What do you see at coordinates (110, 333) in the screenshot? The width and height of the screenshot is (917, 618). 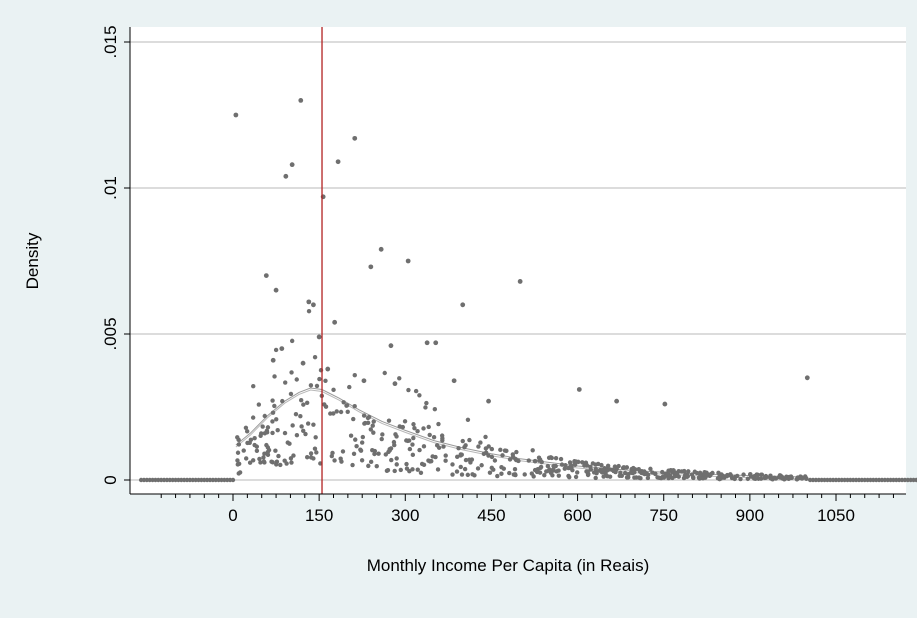 I see `y-tick-label: .005` at bounding box center [110, 333].